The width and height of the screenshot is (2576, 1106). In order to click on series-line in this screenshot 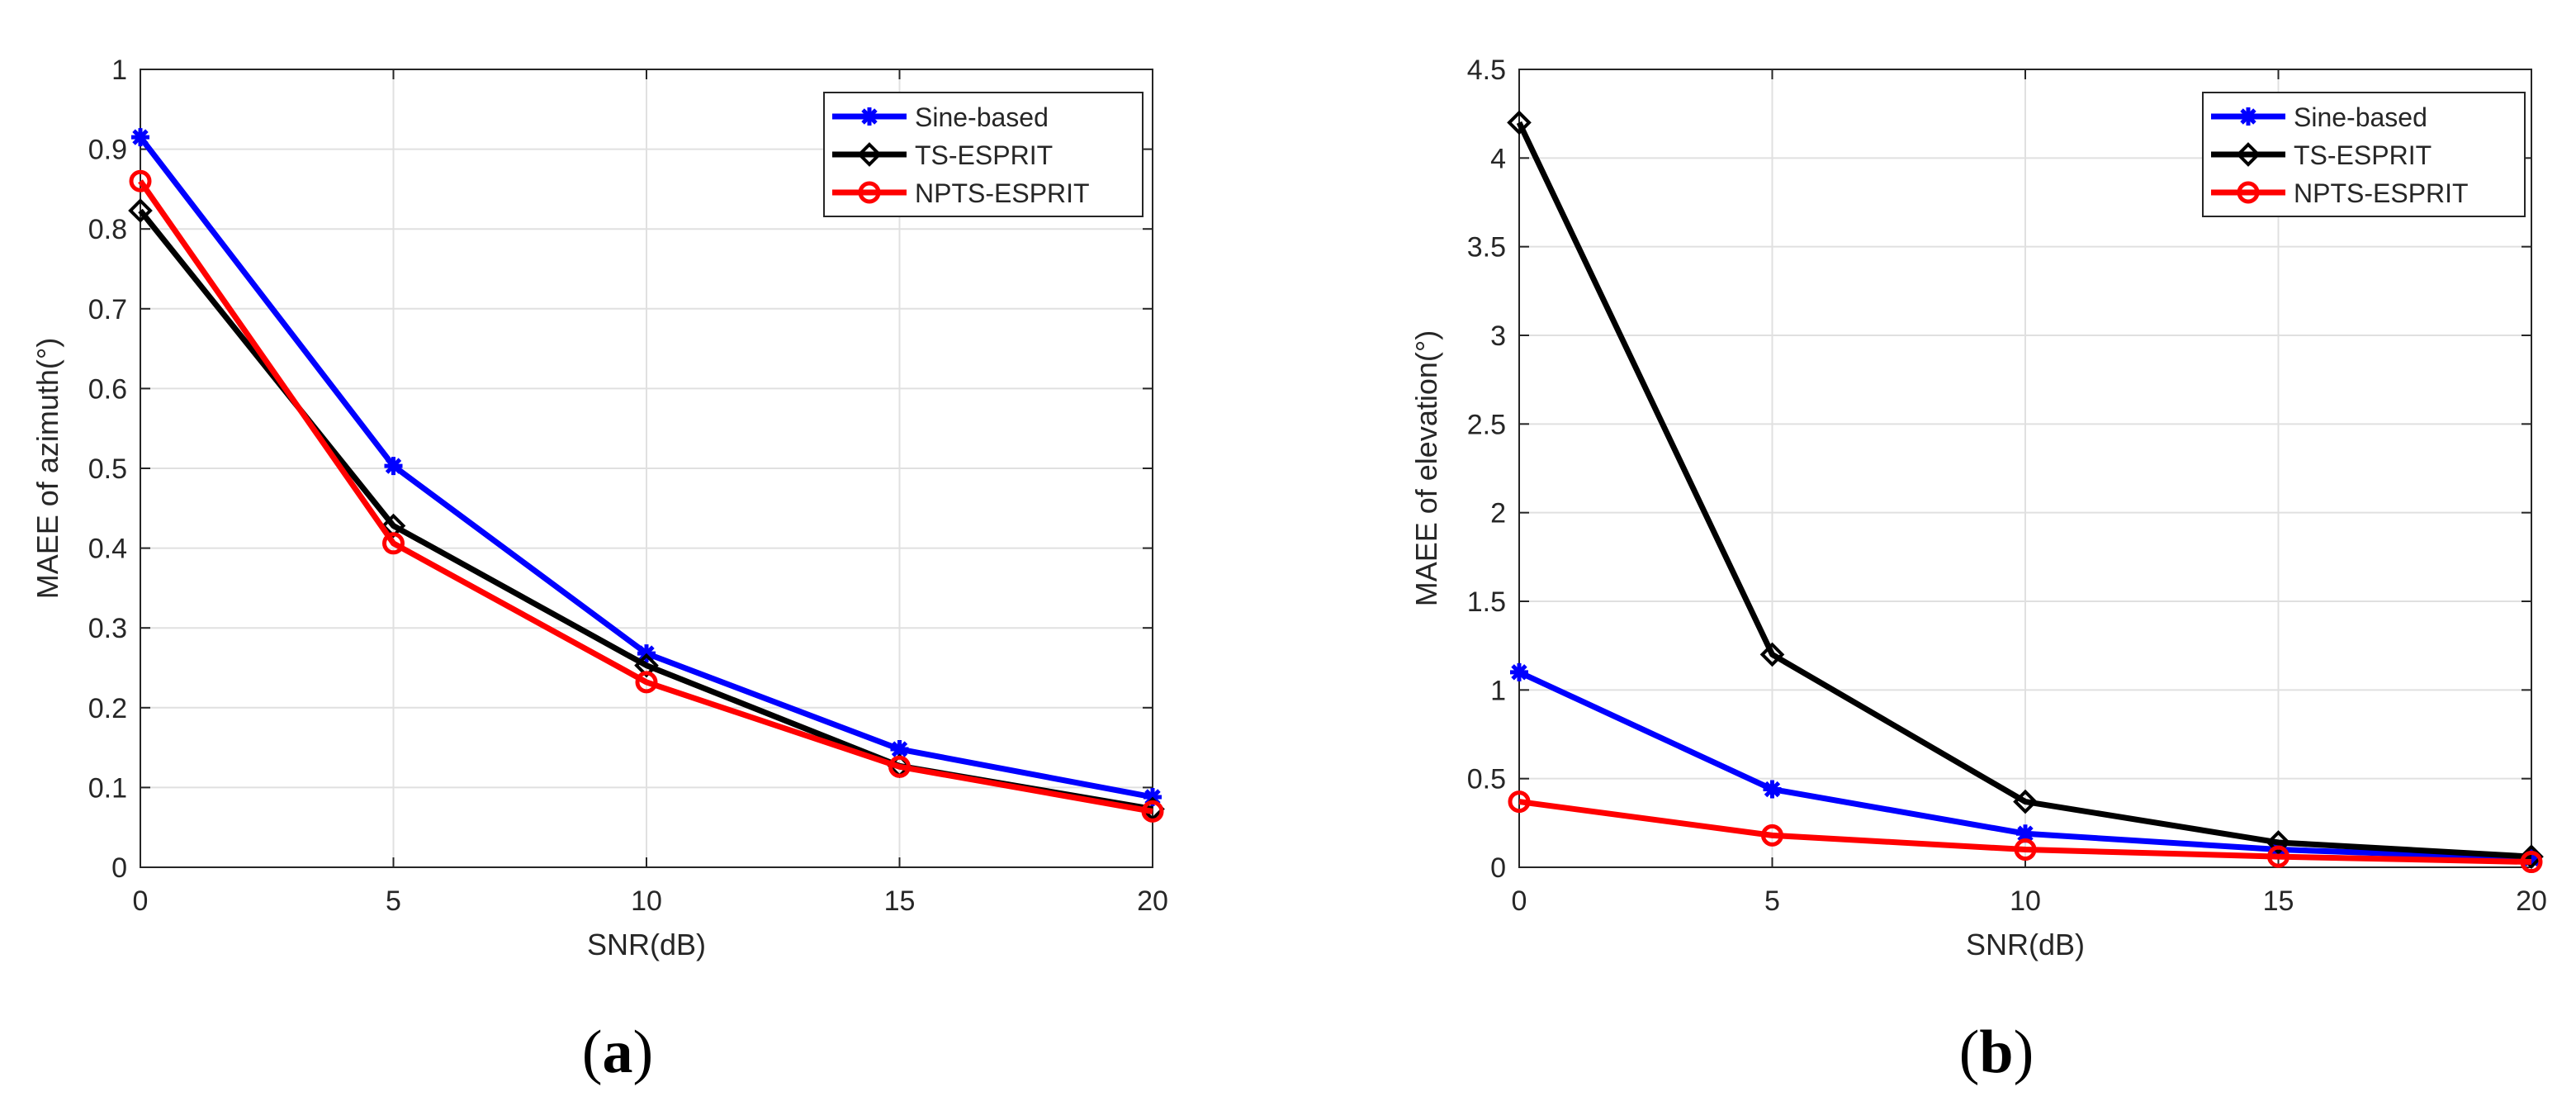, I will do `click(2025, 832)`.